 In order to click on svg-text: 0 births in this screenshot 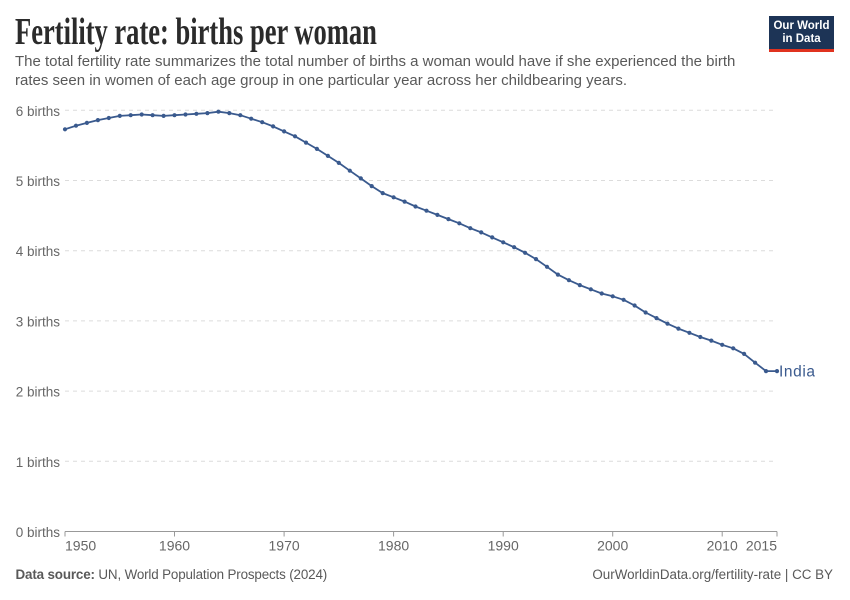, I will do `click(38, 532)`.